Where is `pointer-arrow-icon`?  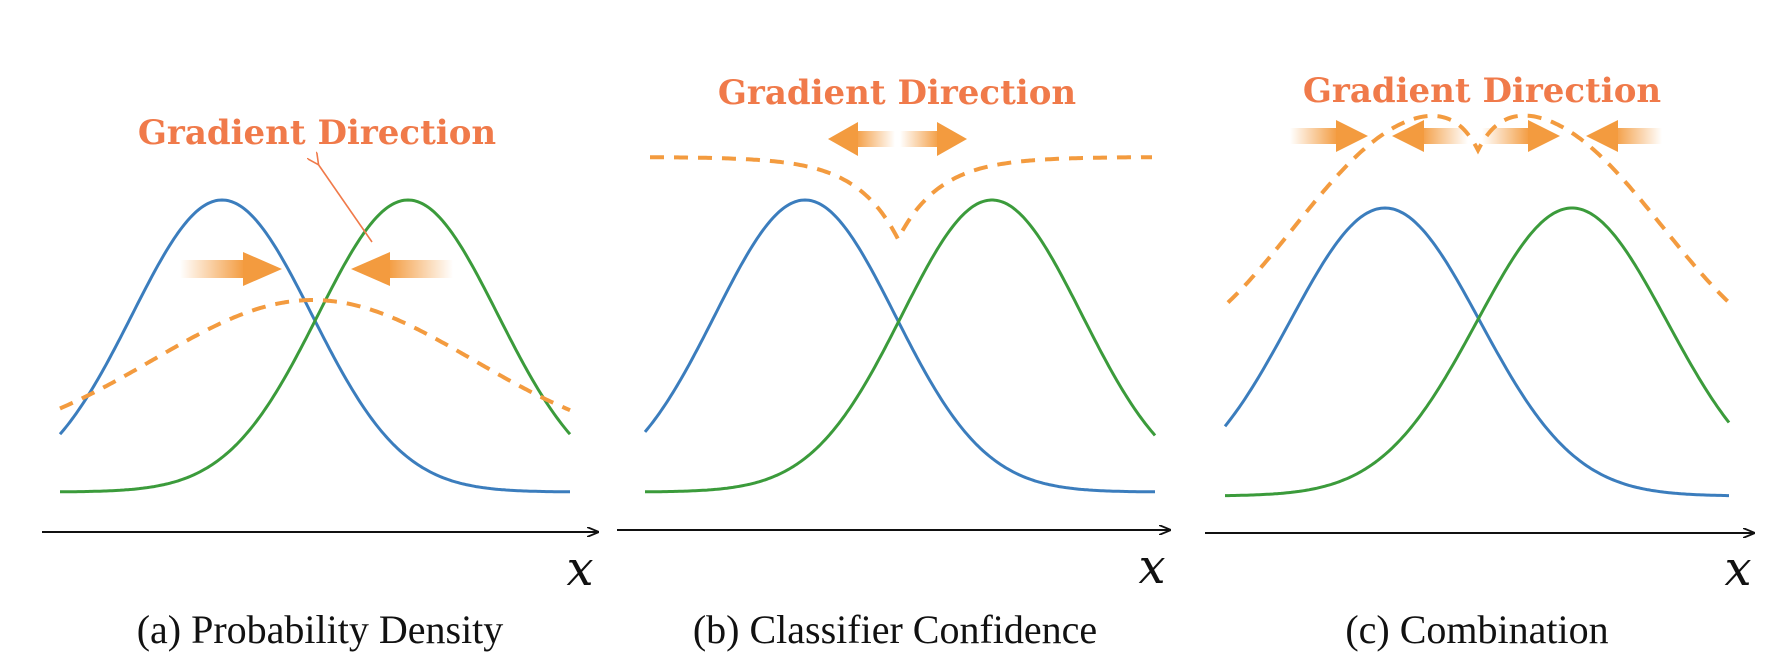
pointer-arrow-icon is located at coordinates (345, 203).